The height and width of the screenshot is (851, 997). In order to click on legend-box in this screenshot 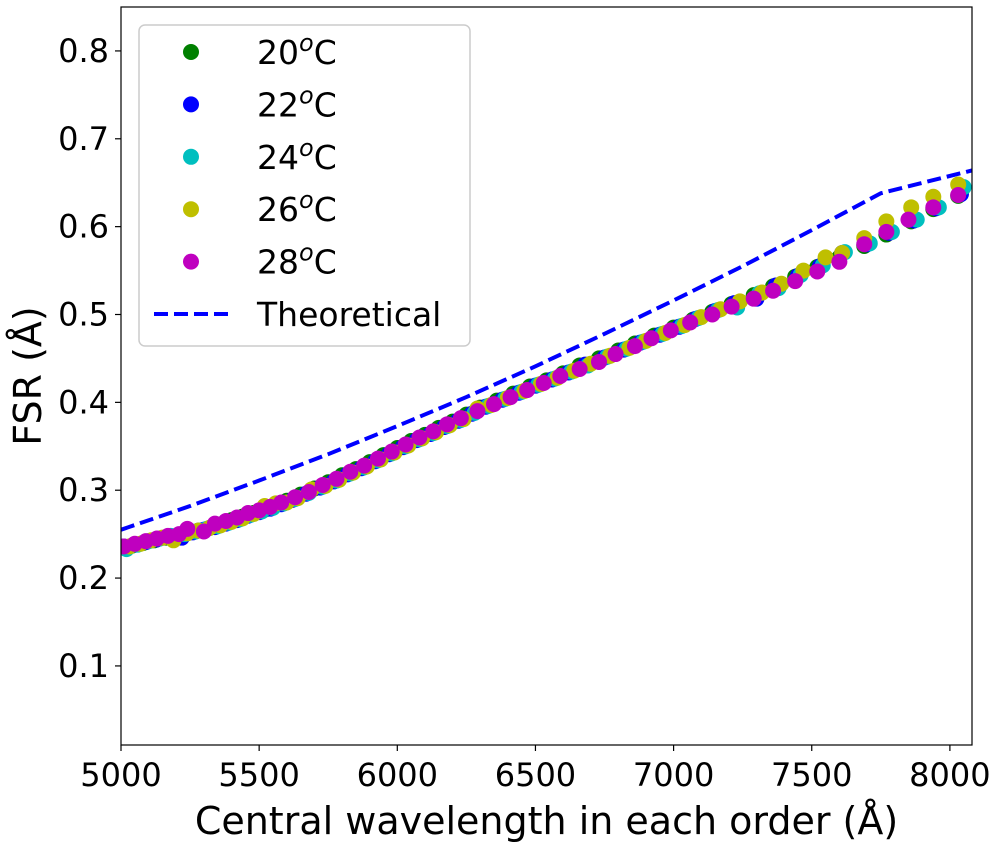, I will do `click(304, 185)`.